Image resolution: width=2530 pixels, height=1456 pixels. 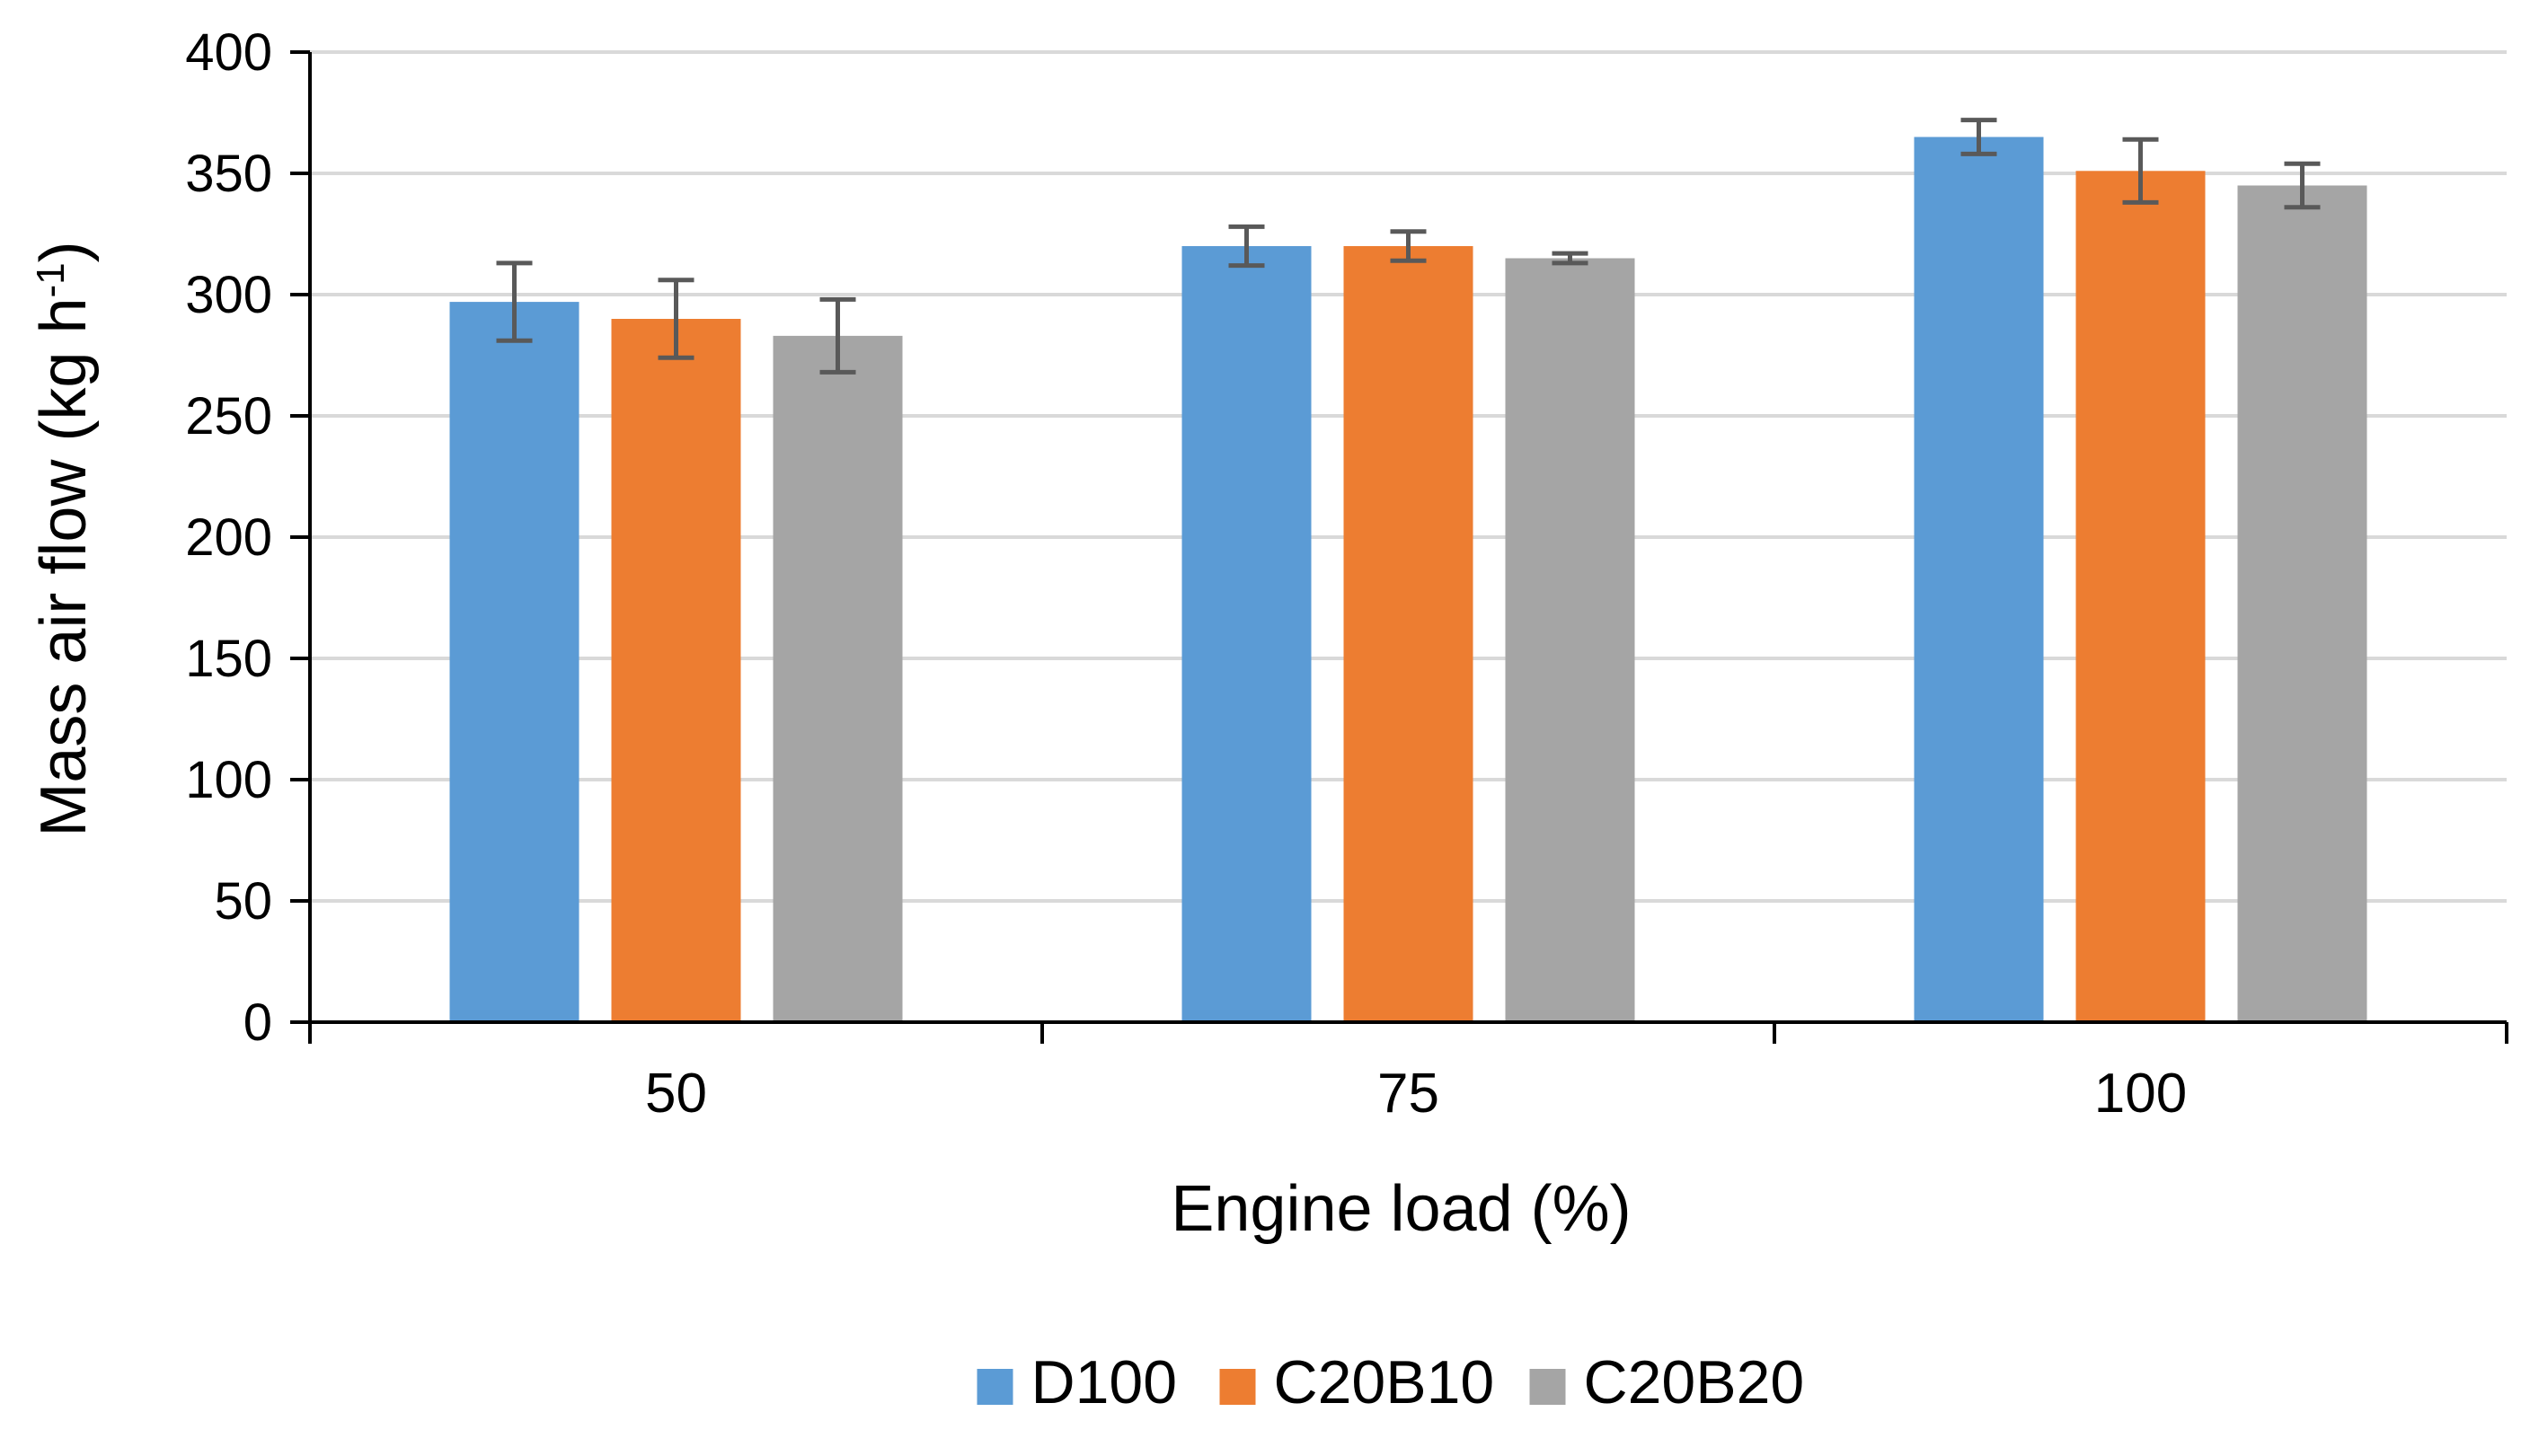 What do you see at coordinates (1104, 1382) in the screenshot?
I see `legend-label: D100` at bounding box center [1104, 1382].